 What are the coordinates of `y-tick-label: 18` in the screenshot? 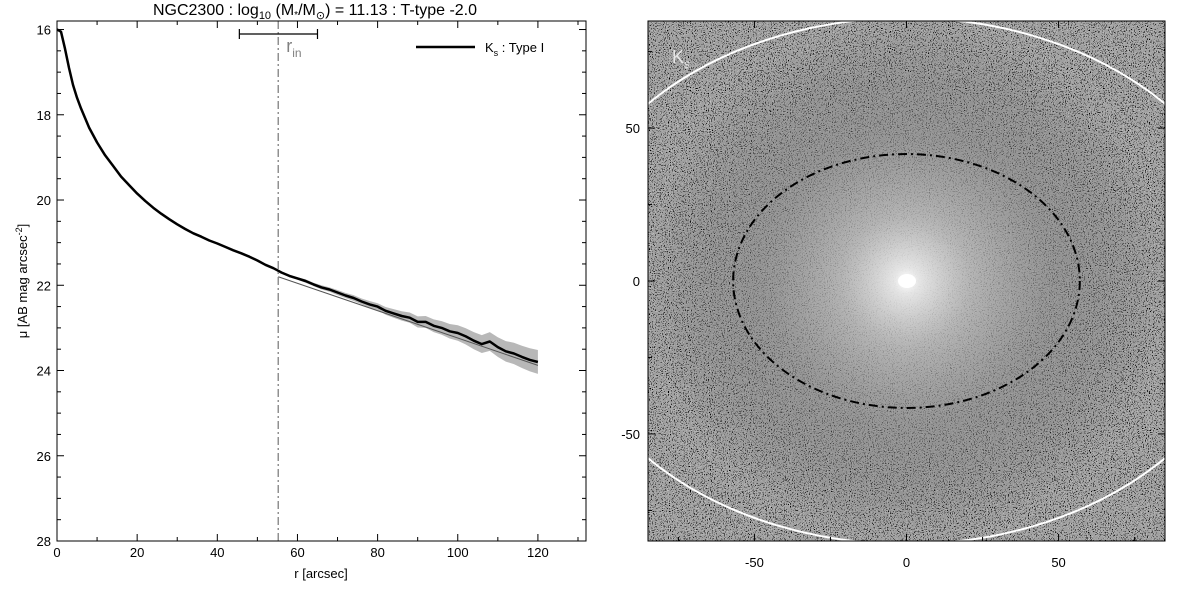 It's located at (44, 115).